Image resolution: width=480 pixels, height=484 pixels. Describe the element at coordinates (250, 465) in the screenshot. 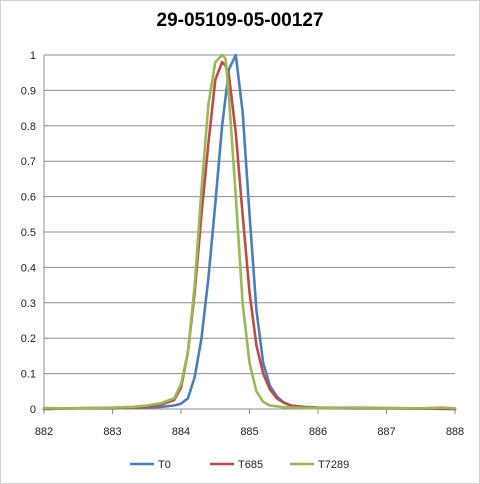

I see `legend-label: T685` at that location.